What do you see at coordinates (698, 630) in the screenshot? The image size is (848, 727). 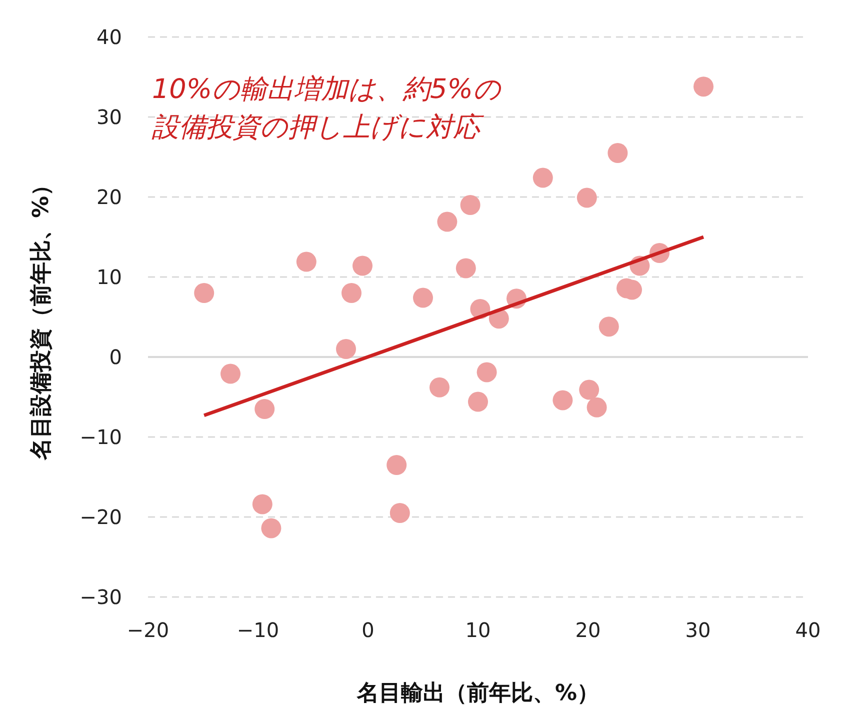 I see `x-tick-label: 30` at bounding box center [698, 630].